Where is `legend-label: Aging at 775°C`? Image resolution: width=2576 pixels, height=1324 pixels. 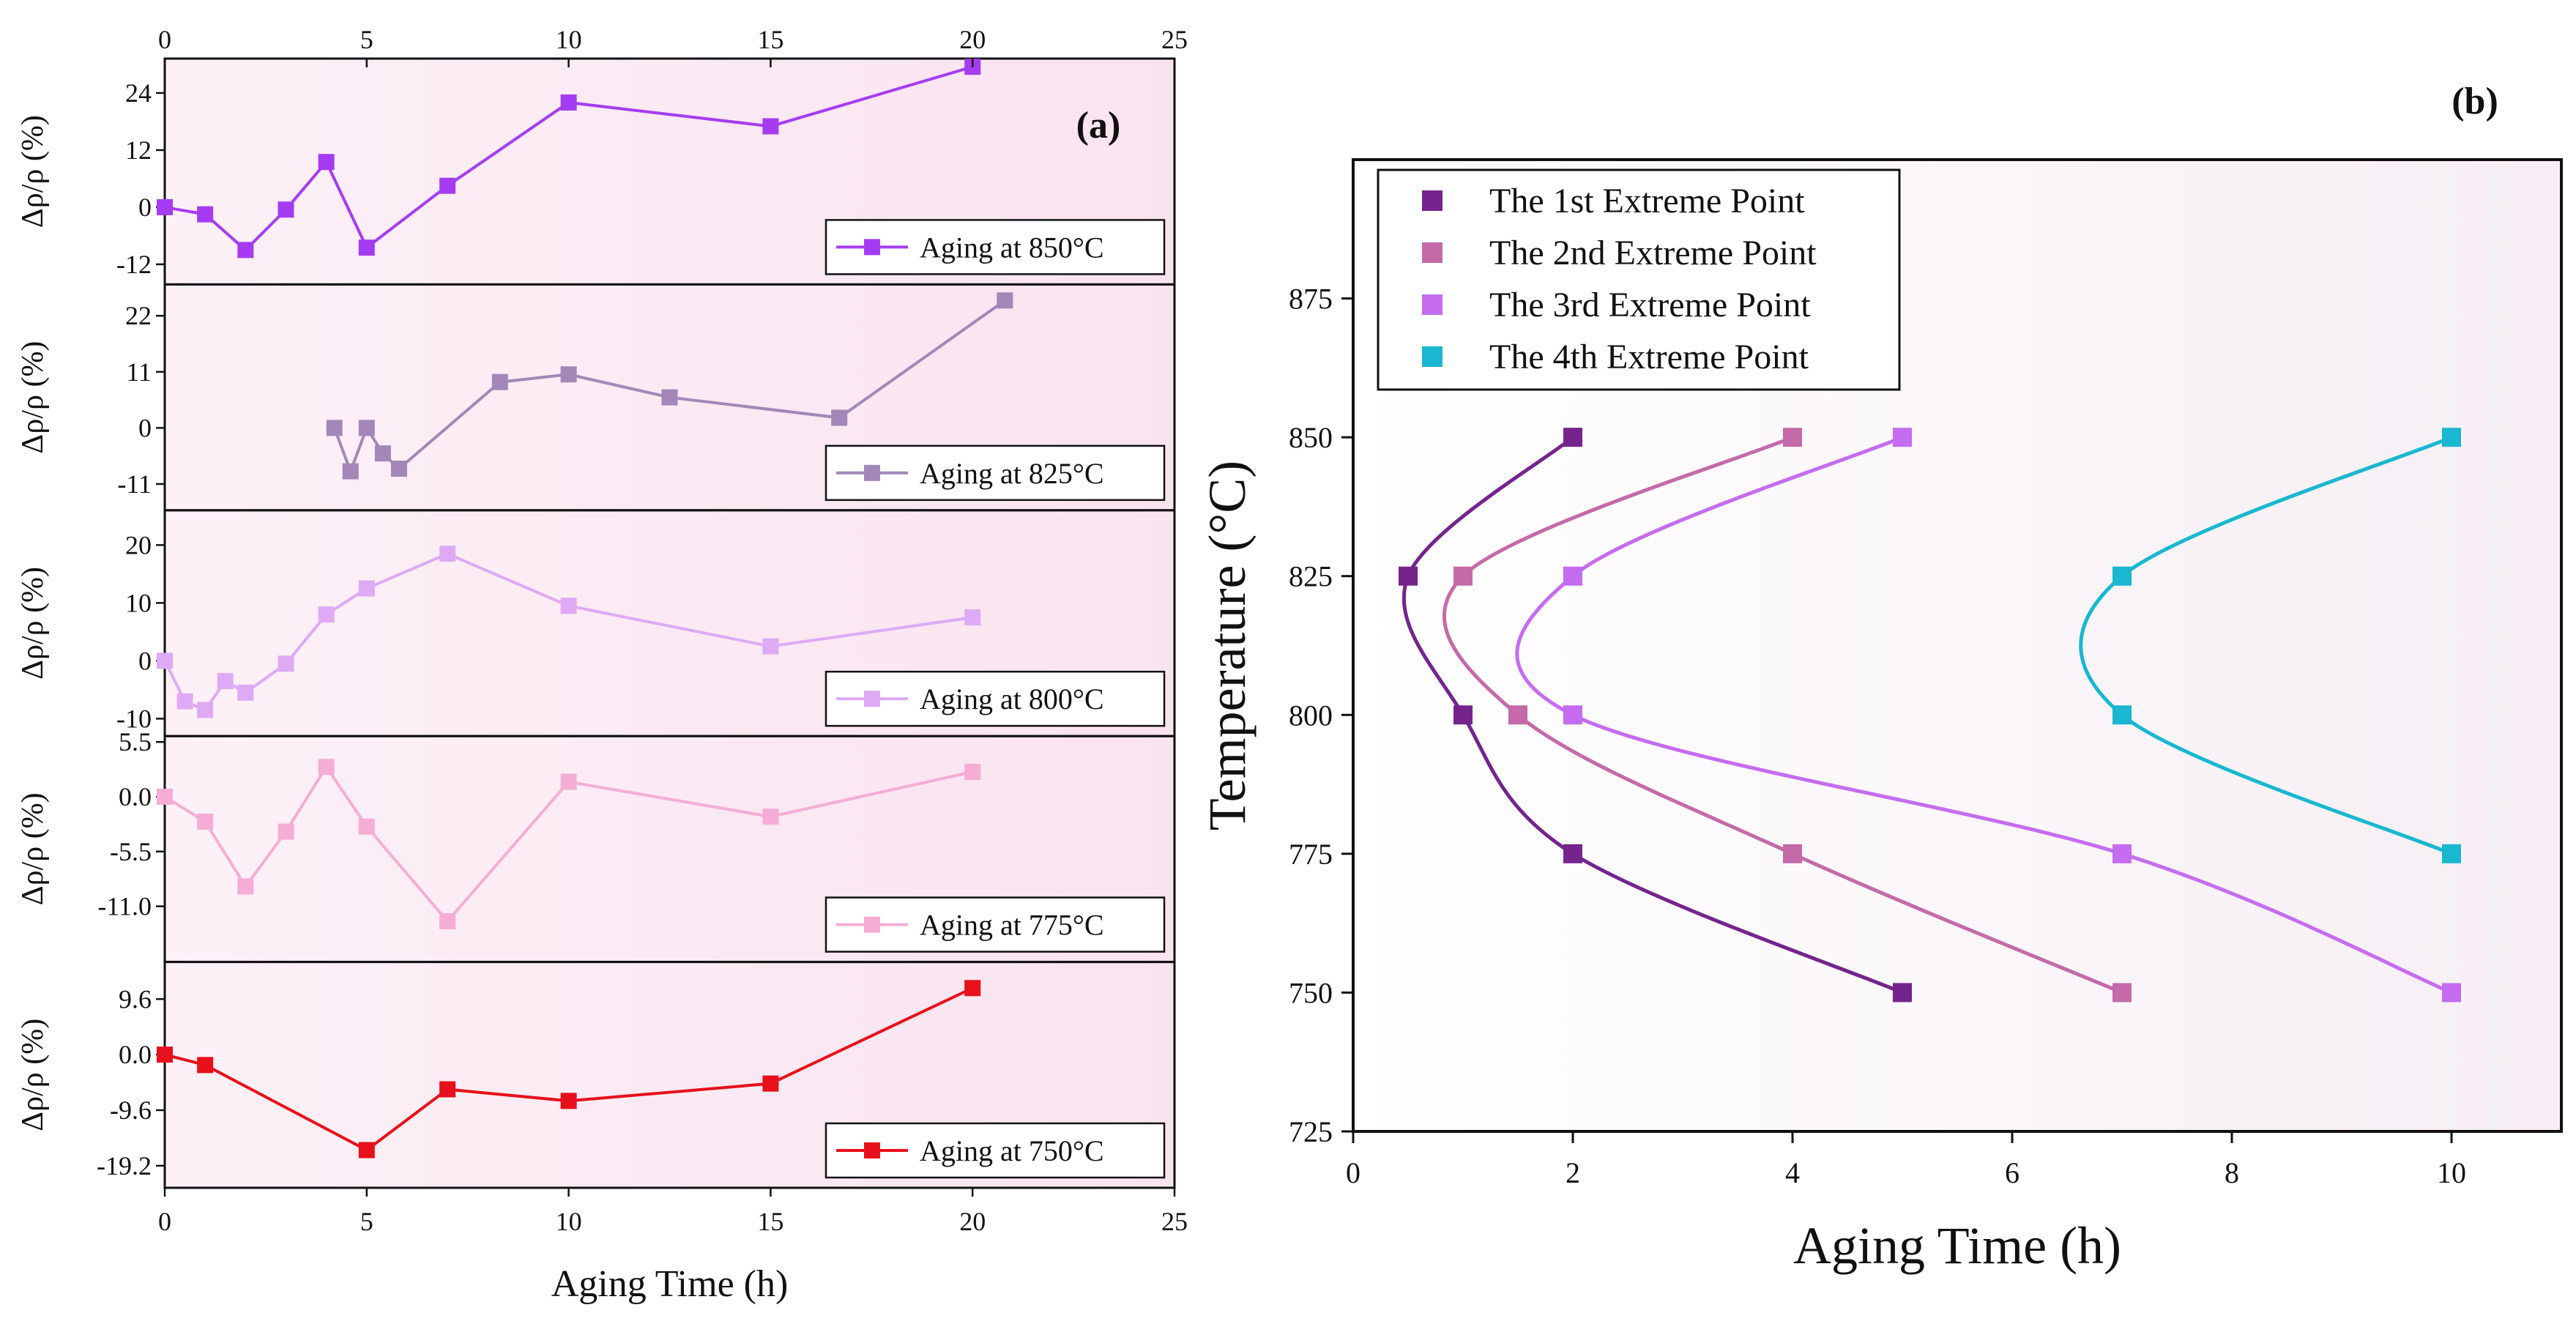
legend-label: Aging at 775°C is located at coordinates (1012, 925).